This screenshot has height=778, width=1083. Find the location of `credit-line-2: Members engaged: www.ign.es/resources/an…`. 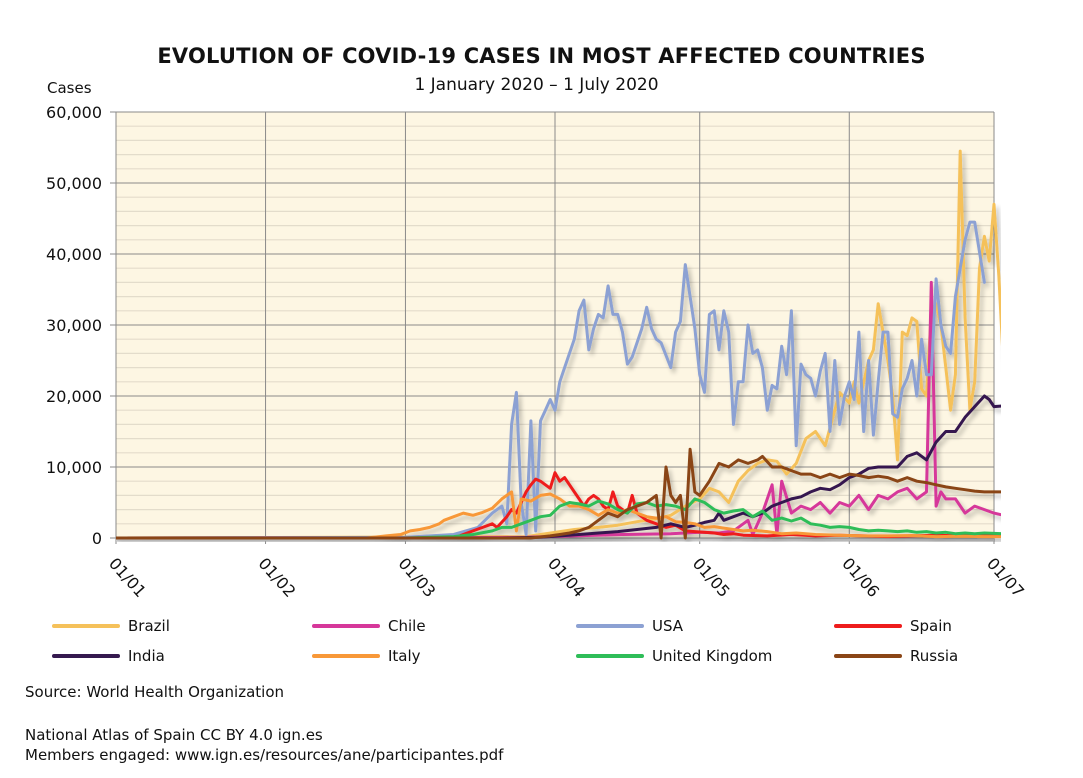

credit-line-2: Members engaged: www.ign.es/resources/an… is located at coordinates (264, 755).